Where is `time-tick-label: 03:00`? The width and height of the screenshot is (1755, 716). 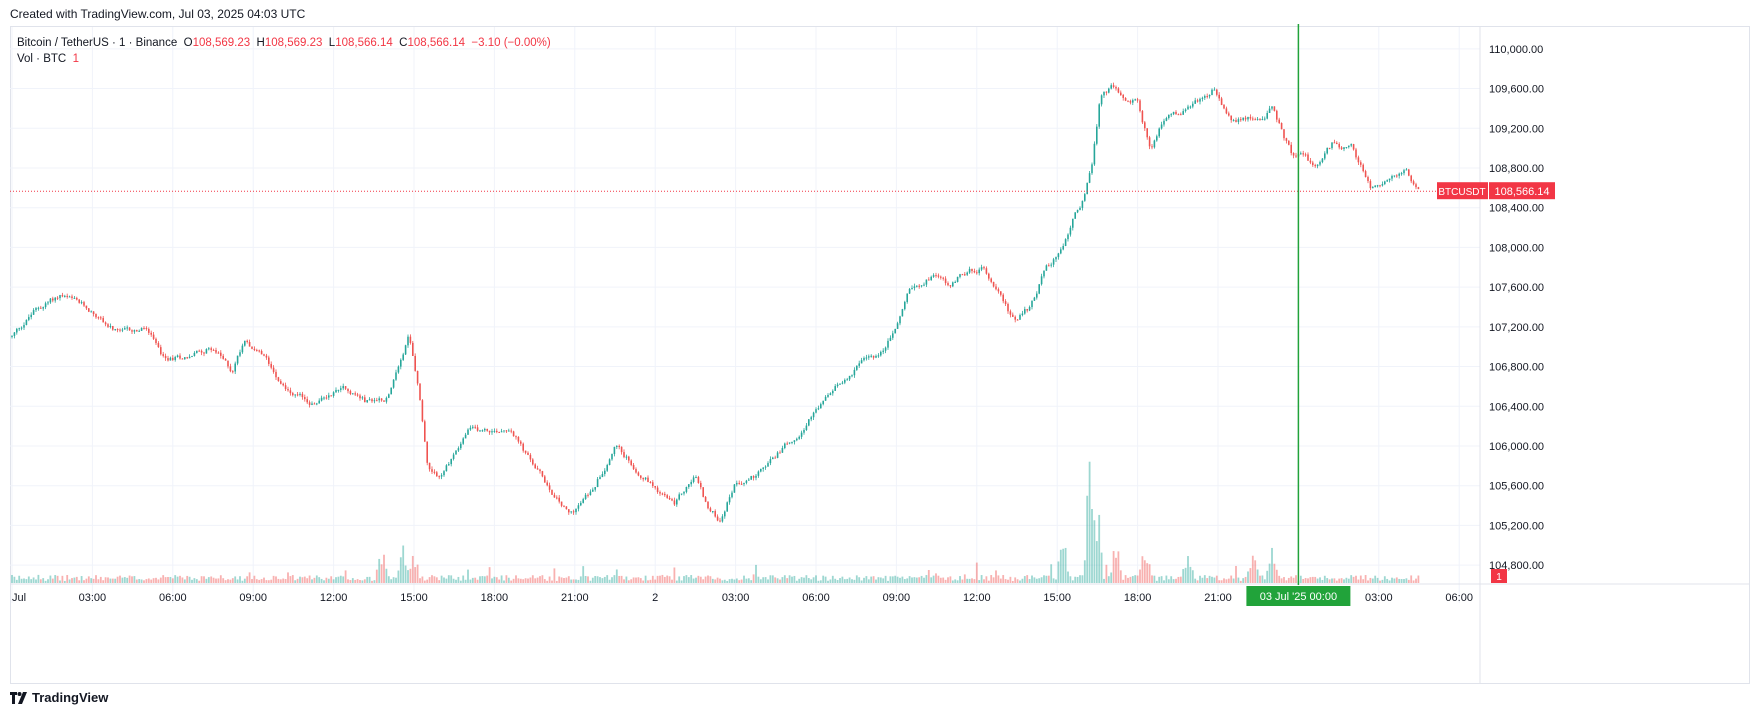 time-tick-label: 03:00 is located at coordinates (93, 598).